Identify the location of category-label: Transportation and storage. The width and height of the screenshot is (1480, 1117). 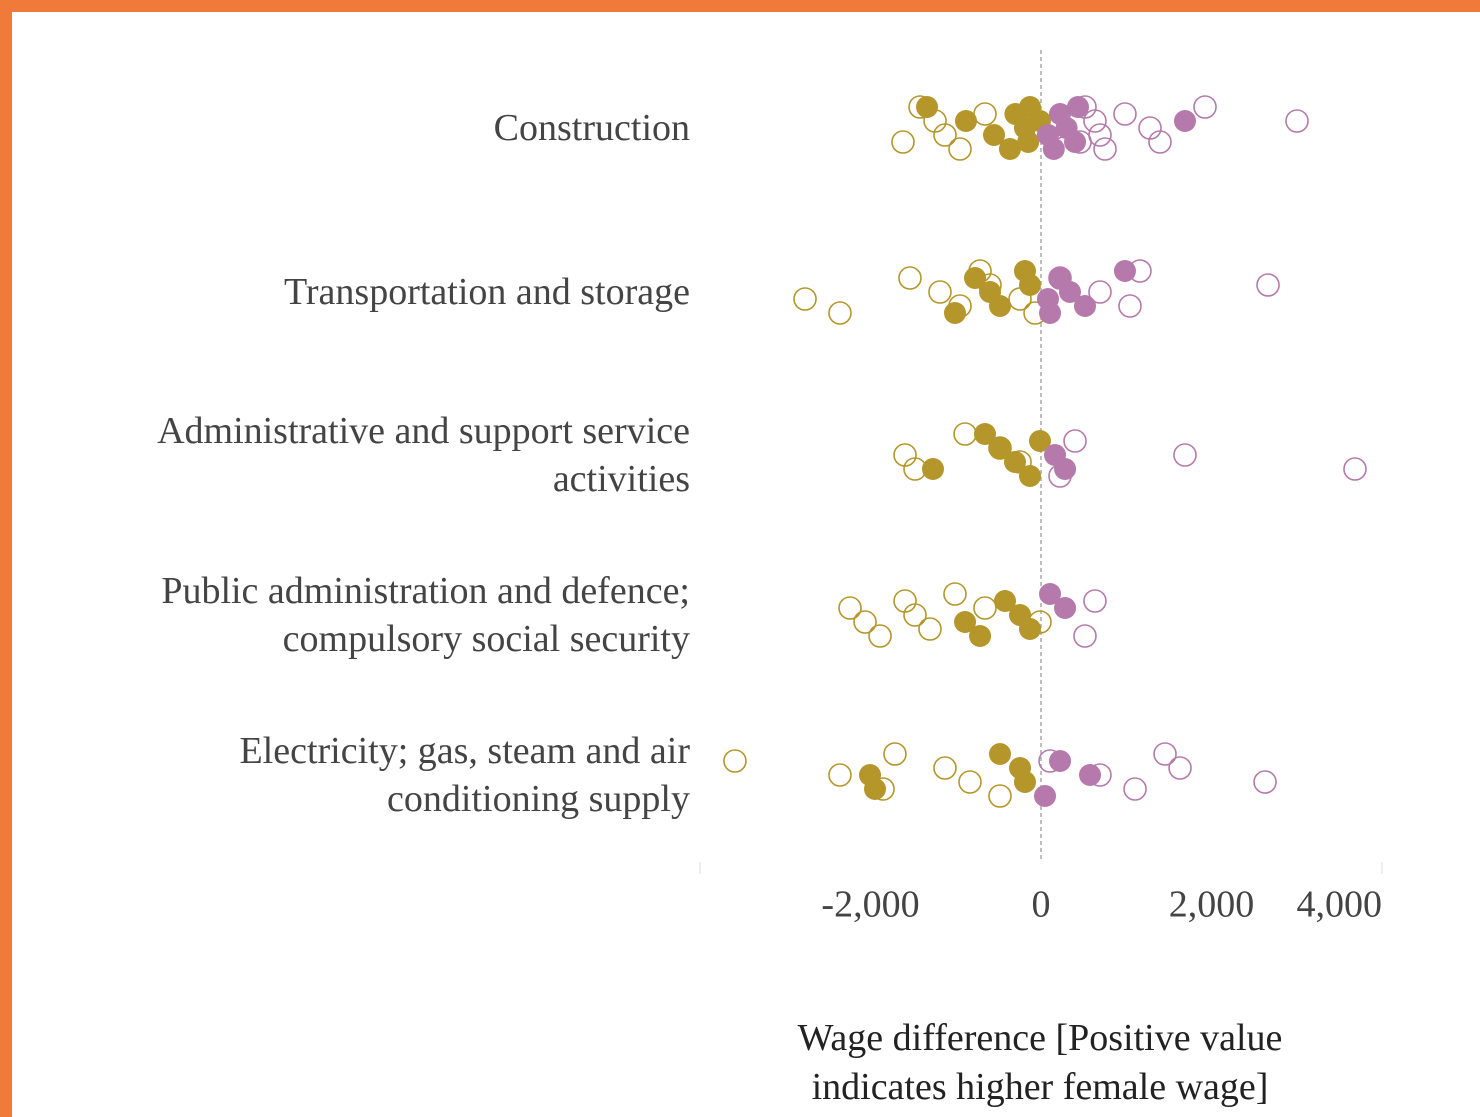
(487, 292).